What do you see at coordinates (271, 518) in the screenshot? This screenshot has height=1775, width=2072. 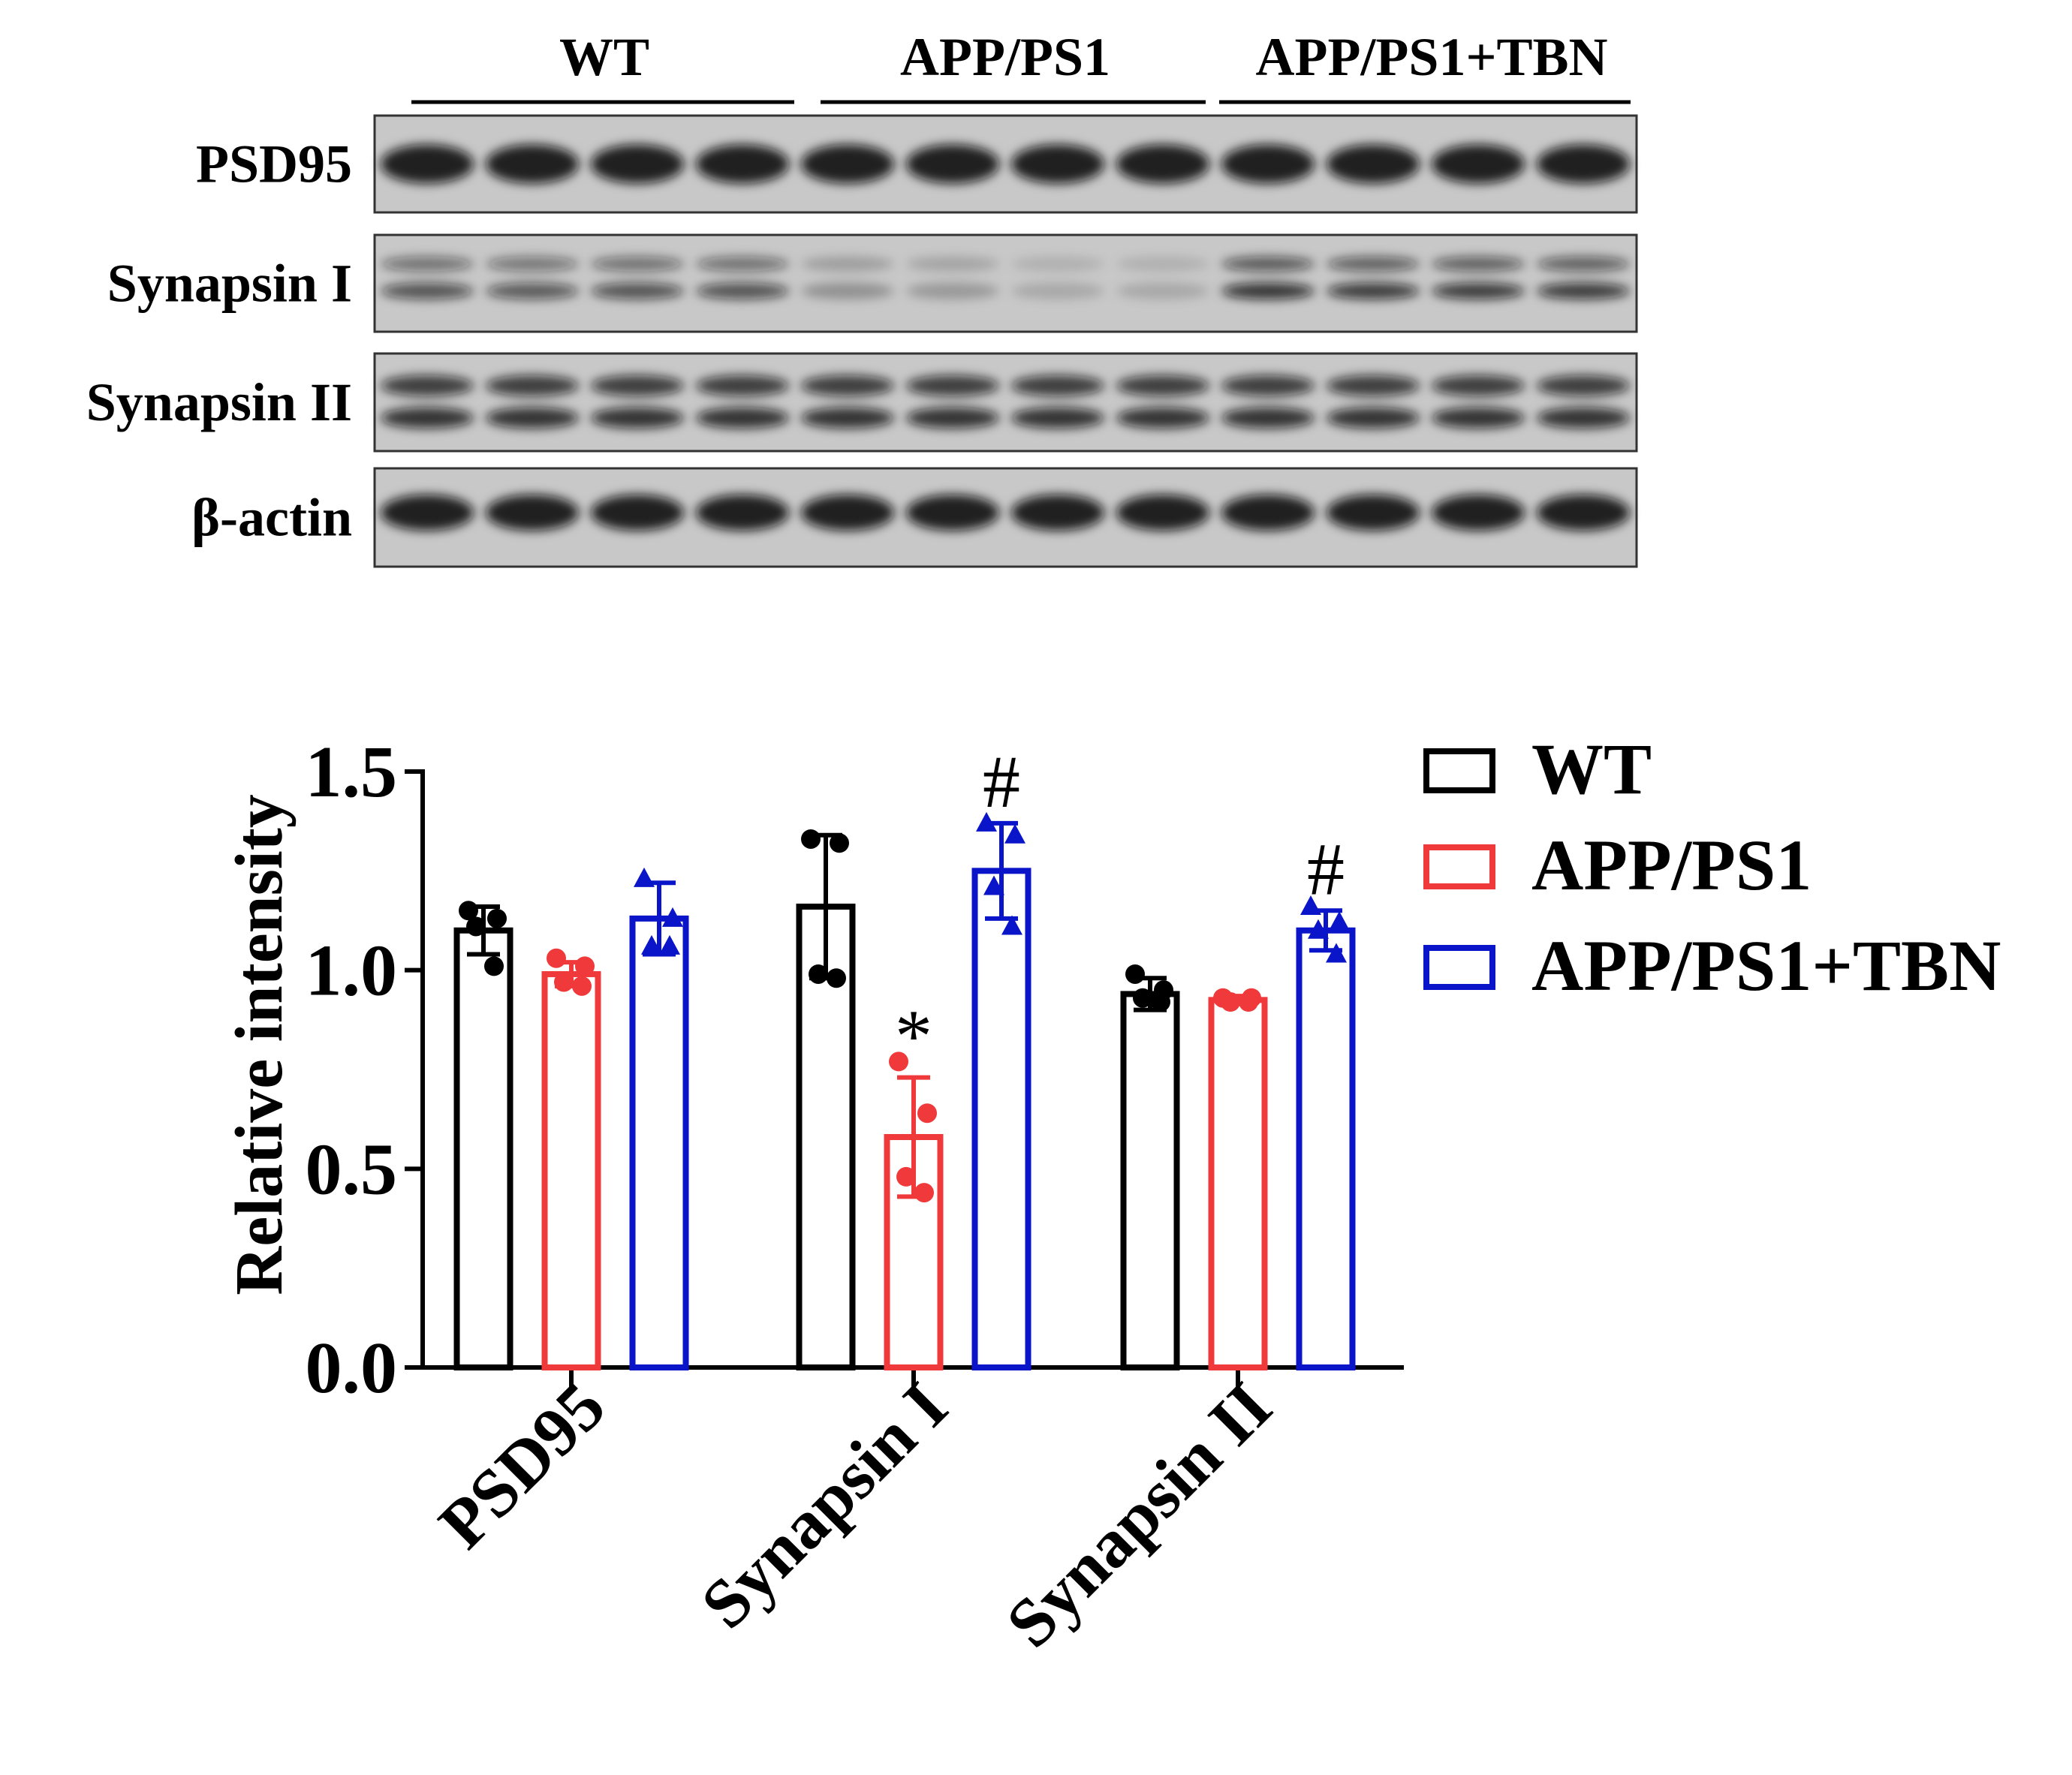 I see `row-label: β-actin` at bounding box center [271, 518].